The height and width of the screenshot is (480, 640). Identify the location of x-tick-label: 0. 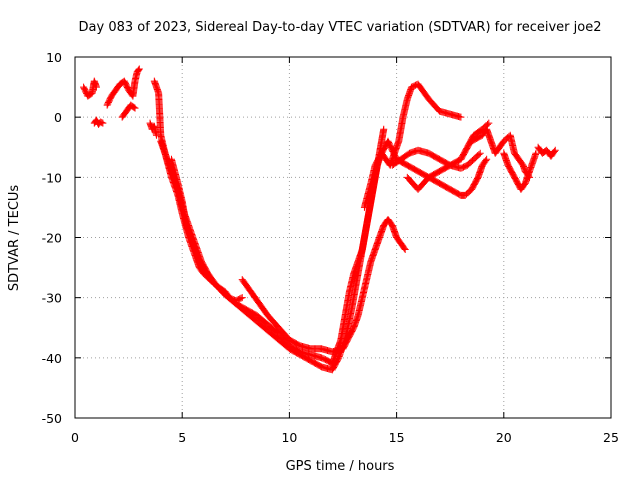
(75, 437).